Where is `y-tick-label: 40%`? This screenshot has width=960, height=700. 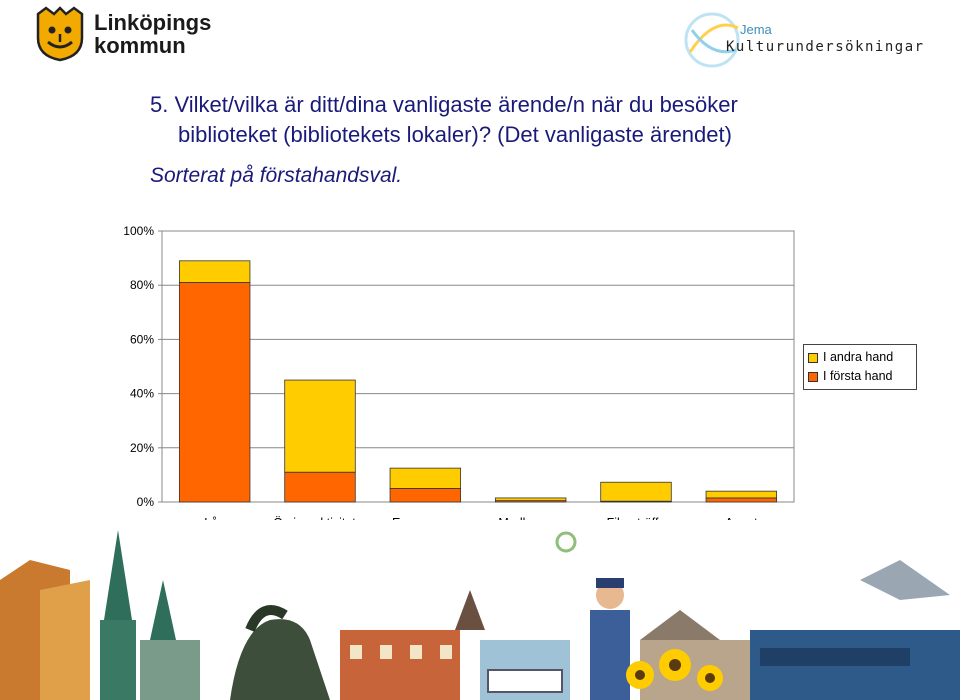 y-tick-label: 40% is located at coordinates (142, 394).